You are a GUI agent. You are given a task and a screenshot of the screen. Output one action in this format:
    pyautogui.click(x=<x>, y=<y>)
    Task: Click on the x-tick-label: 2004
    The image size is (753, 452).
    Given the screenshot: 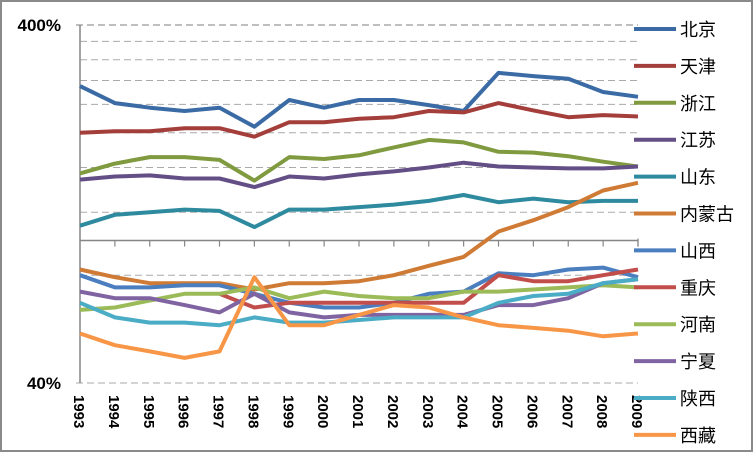 What is the action you would take?
    pyautogui.click(x=462, y=412)
    